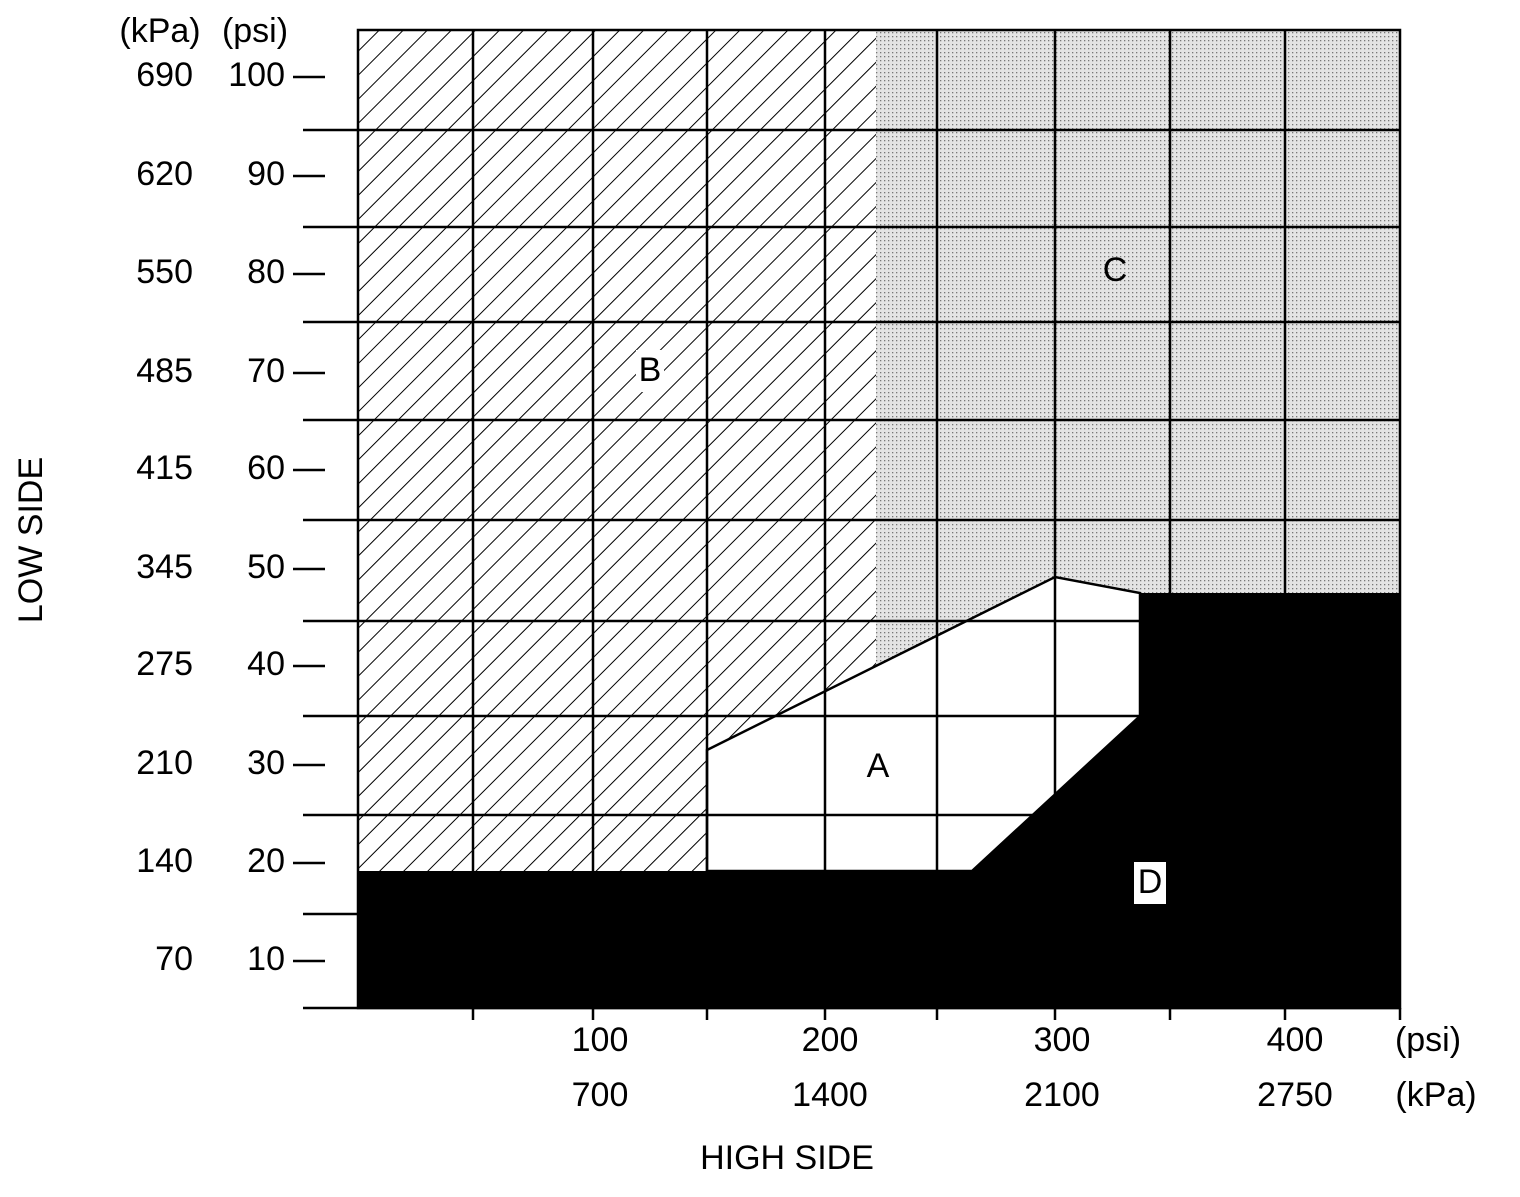 This screenshot has width=1520, height=1197. Describe the element at coordinates (787, 1158) in the screenshot. I see `axis-title: HIGH SIDE` at that location.